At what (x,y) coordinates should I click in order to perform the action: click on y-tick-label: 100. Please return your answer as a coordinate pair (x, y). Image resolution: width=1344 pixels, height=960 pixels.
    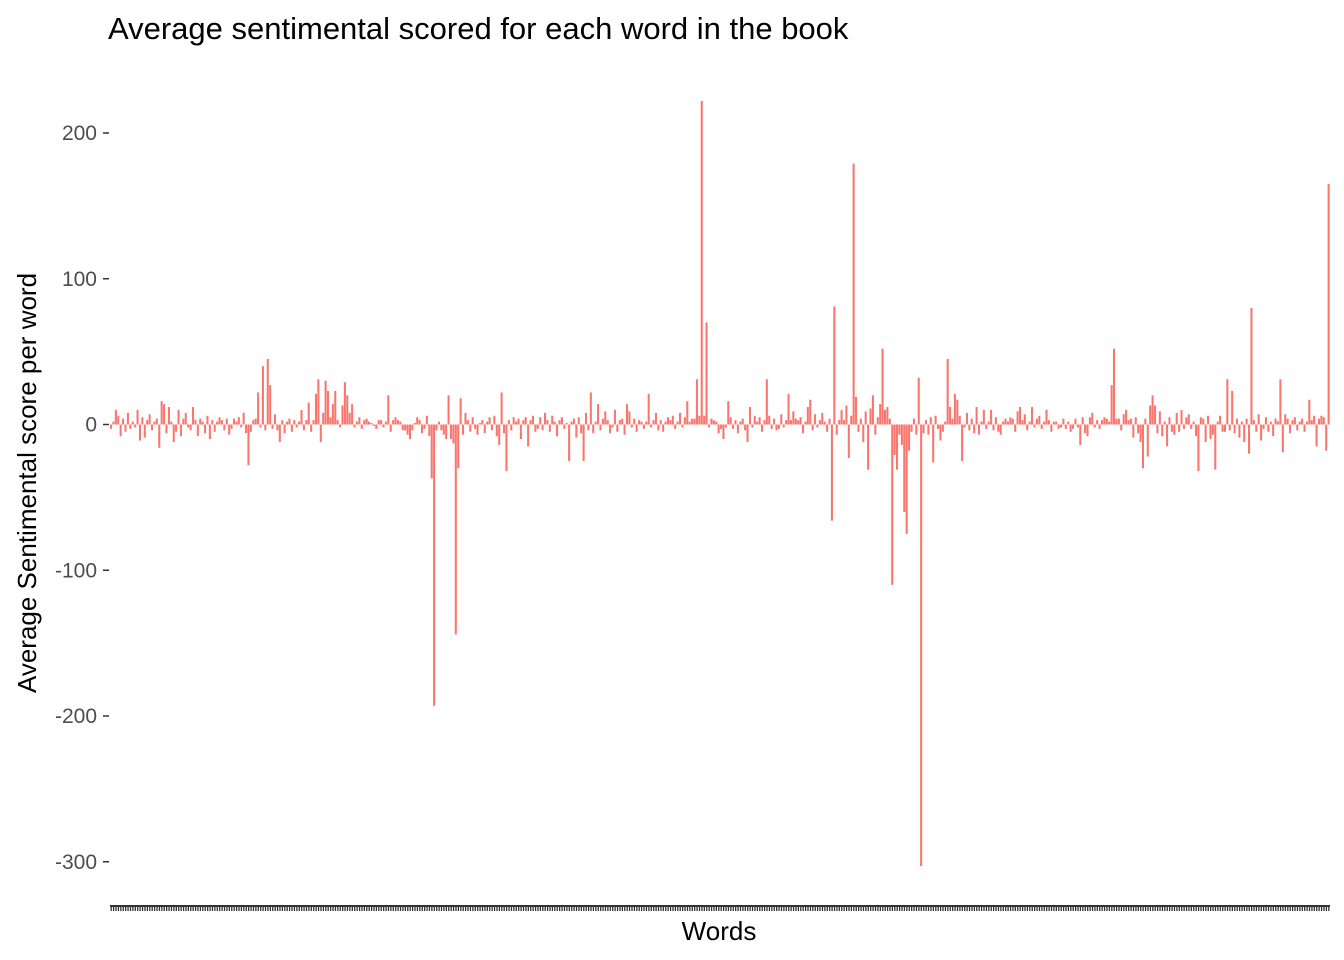
    Looking at the image, I should click on (79, 279).